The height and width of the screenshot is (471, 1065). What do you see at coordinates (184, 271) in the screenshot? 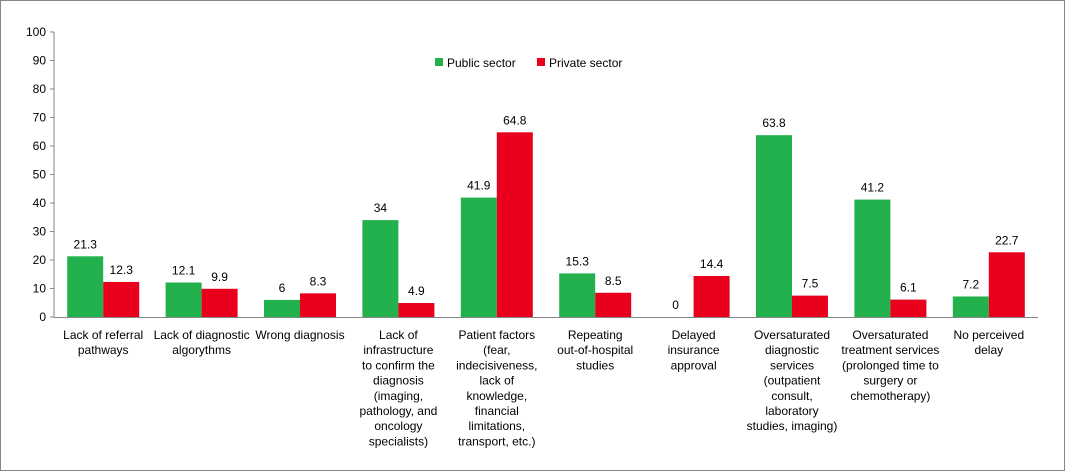
I see `public-sector-data-label: 12.1` at bounding box center [184, 271].